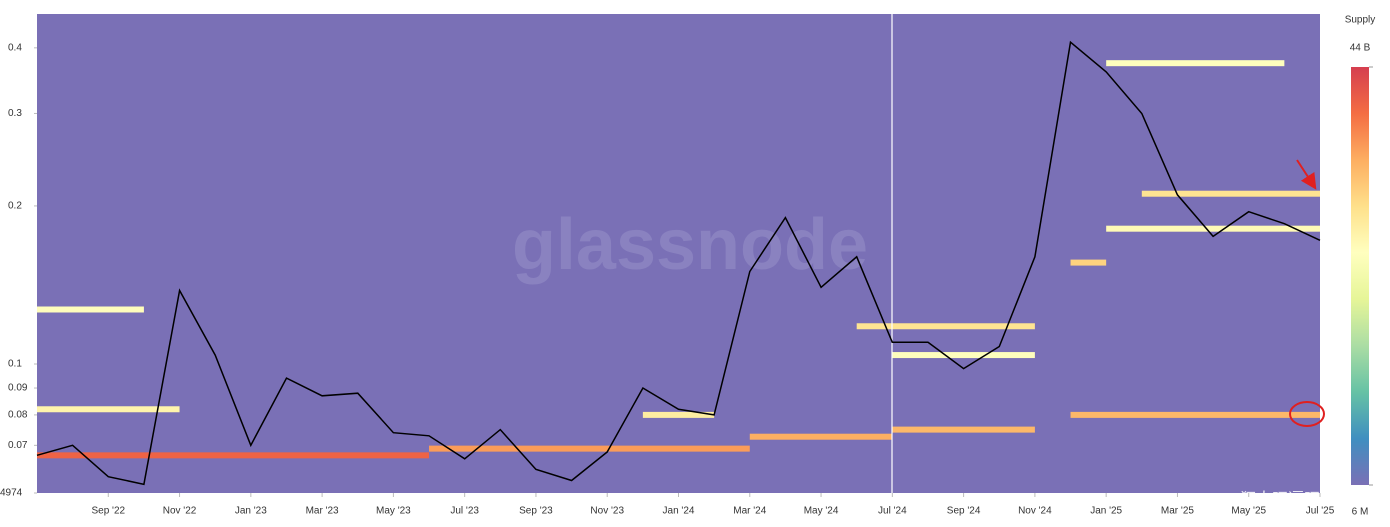 Image resolution: width=1390 pixels, height=527 pixels. Describe the element at coordinates (1360, 512) in the screenshot. I see `colorbar-tick-label: 6 M` at that location.